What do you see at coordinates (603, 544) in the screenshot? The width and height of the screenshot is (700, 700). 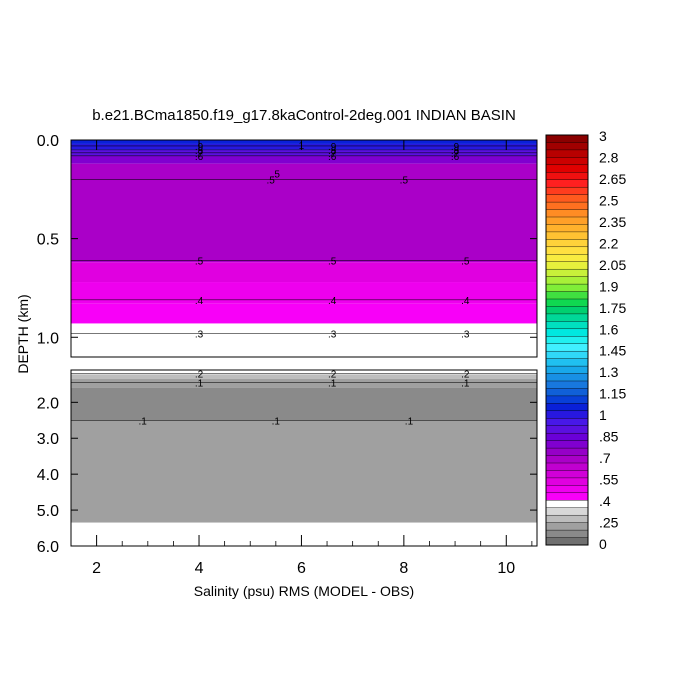 I see `colorbar-label-19: 0` at bounding box center [603, 544].